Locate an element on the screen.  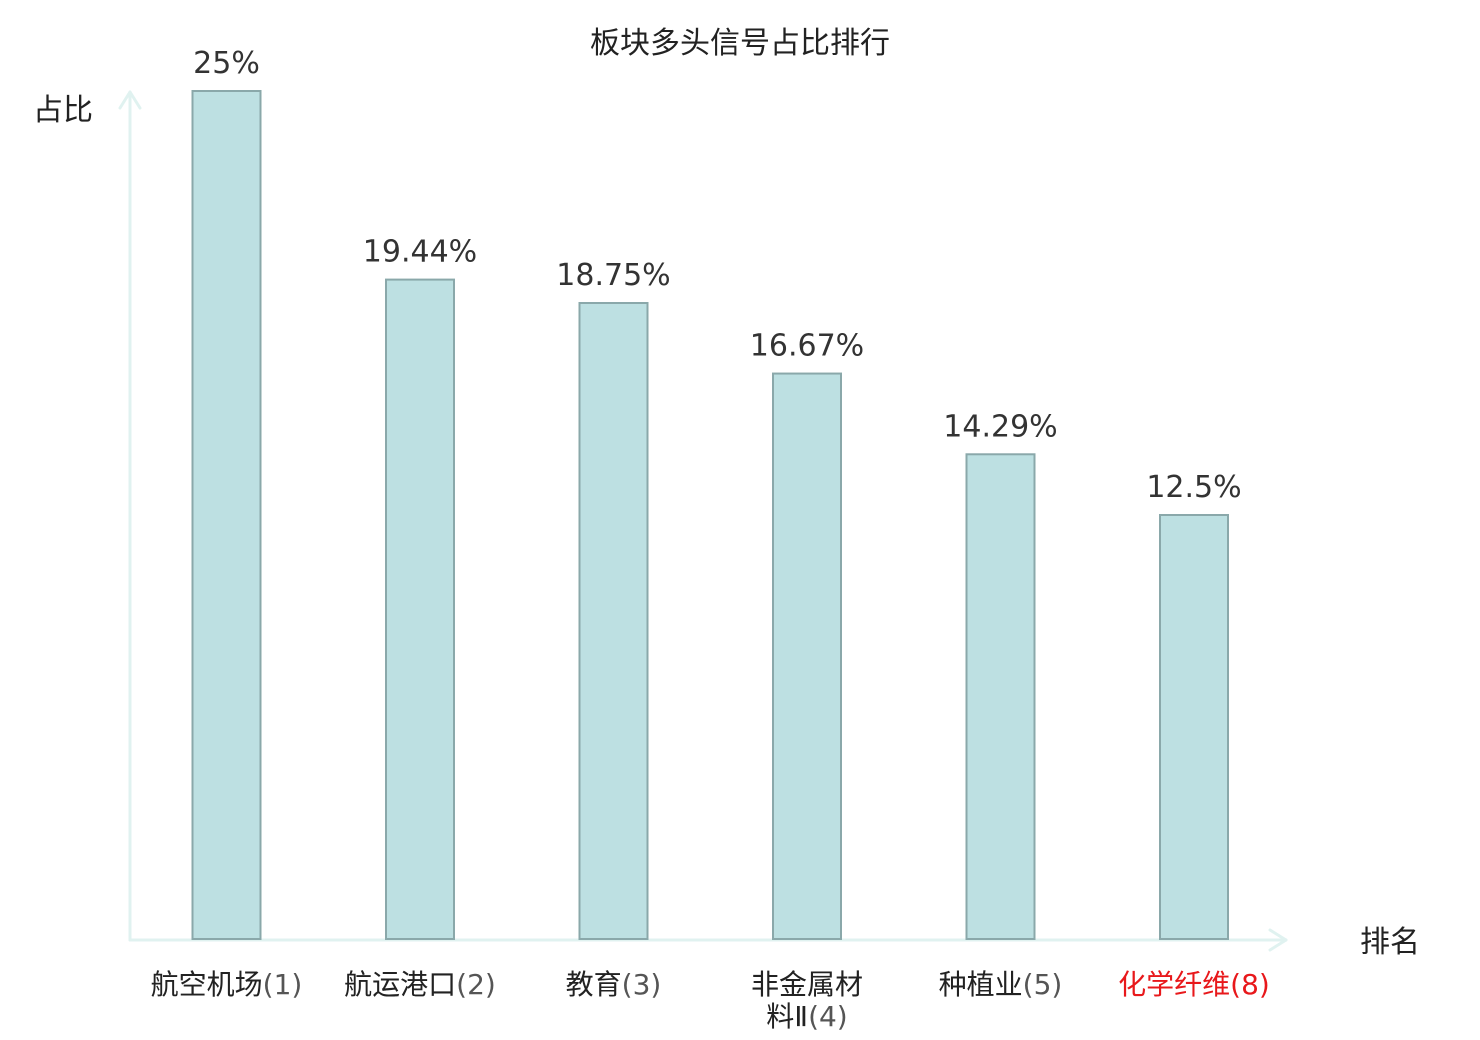
chart-title: 板块多头信号占比排行 is located at coordinates (740, 43).